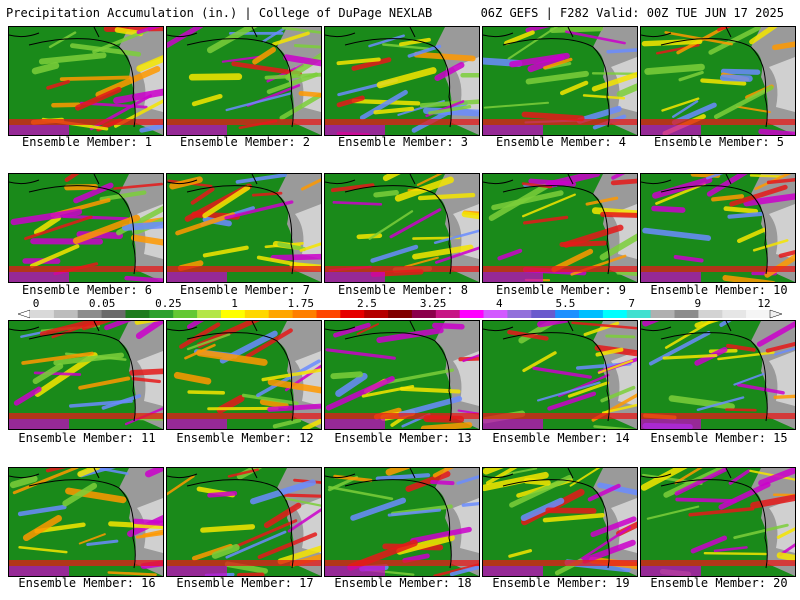  Describe the element at coordinates (433, 303) in the screenshot. I see `colorbar-tick-label: 3.25` at that location.